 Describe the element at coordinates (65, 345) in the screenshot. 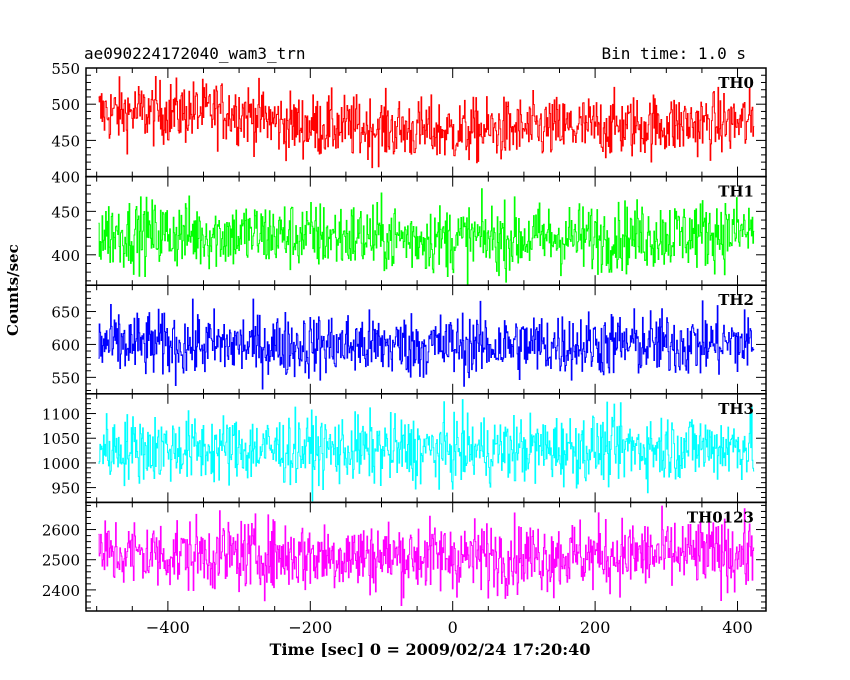

I see `y-tick-label: 600` at that location.